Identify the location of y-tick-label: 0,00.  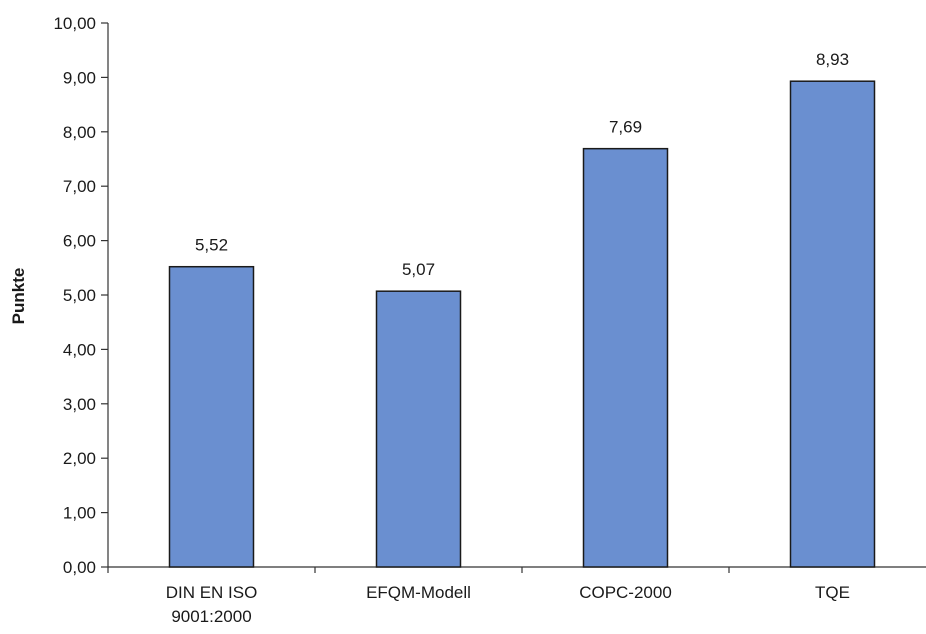
(79, 567).